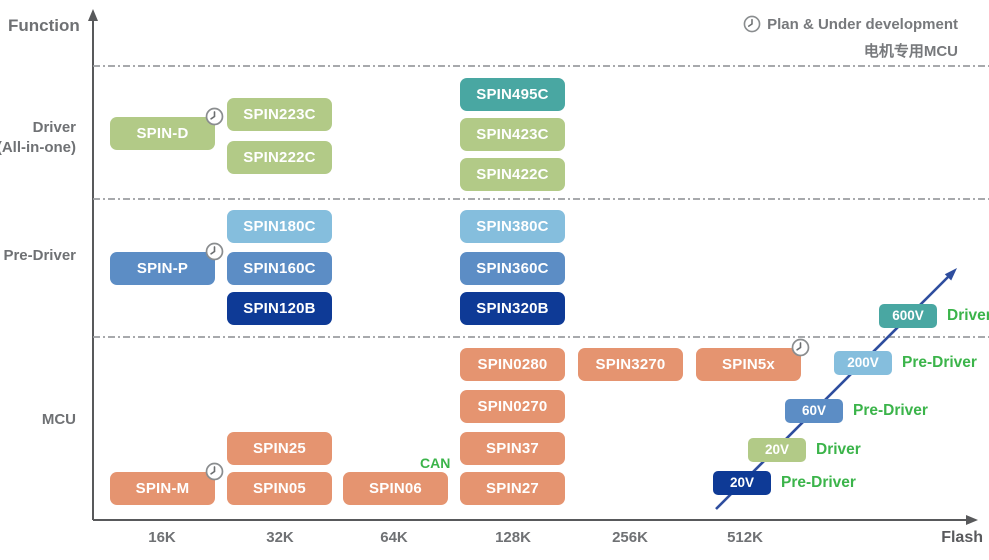  Describe the element at coordinates (512, 308) in the screenshot. I see `product-box: SPIN320B` at that location.